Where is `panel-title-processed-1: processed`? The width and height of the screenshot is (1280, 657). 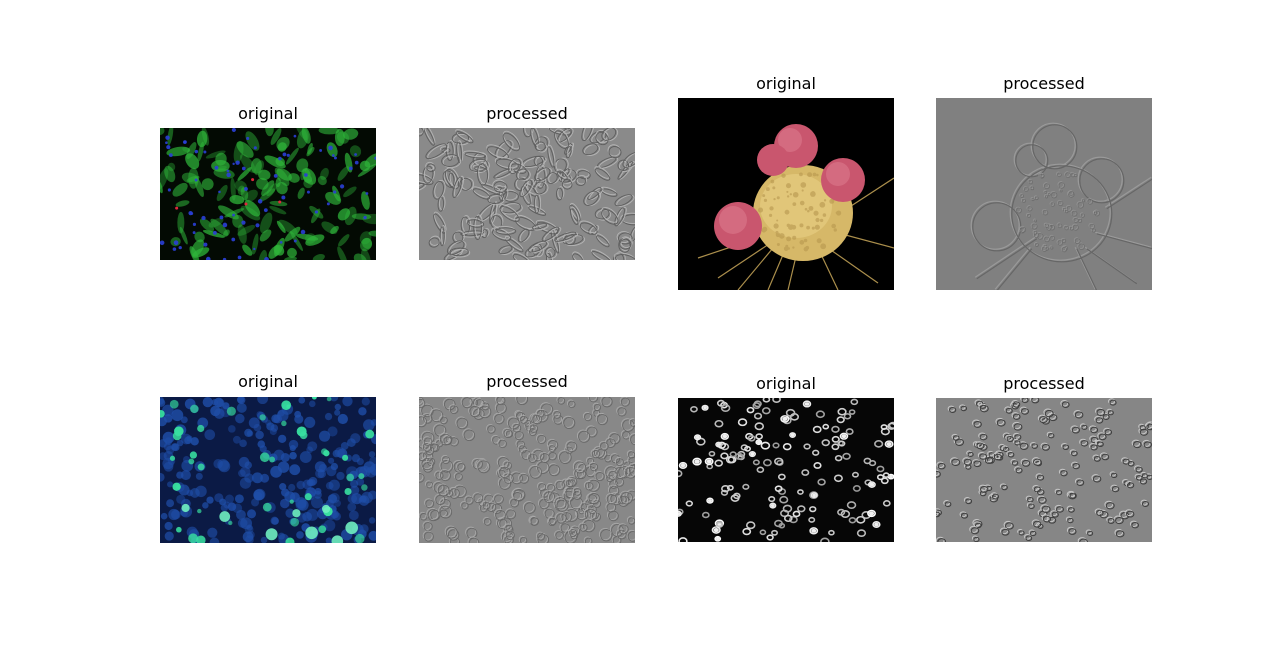 panel-title-processed-1: processed is located at coordinates (527, 113).